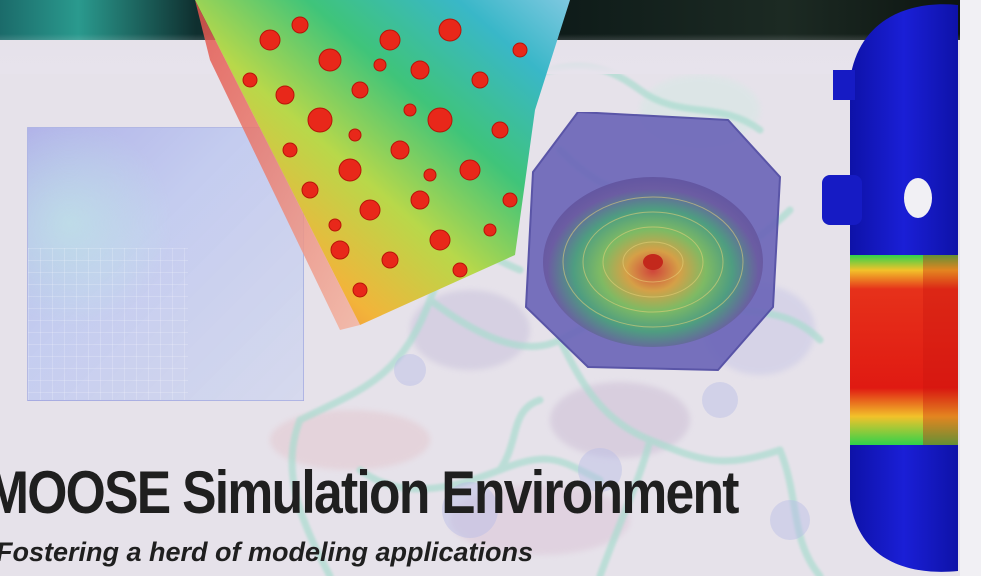 Image resolution: width=981 pixels, height=576 pixels. I want to click on pale-mesh-grid, so click(108, 324).